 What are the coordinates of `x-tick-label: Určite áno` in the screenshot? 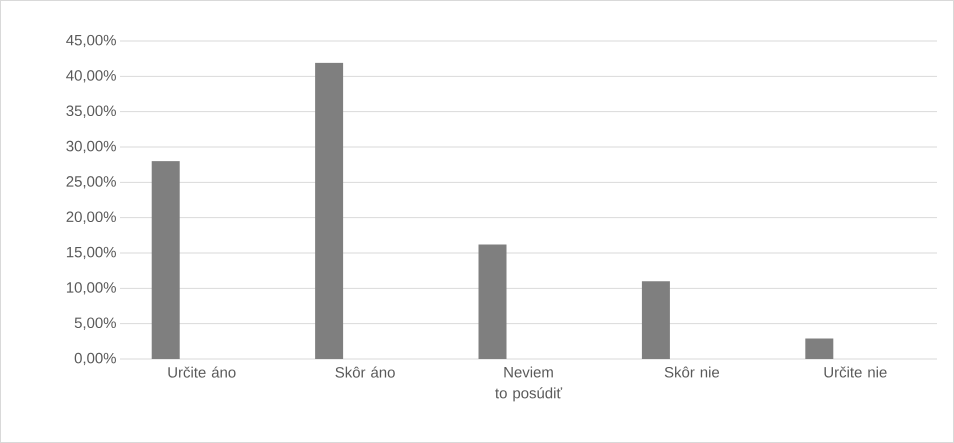 It's located at (202, 372).